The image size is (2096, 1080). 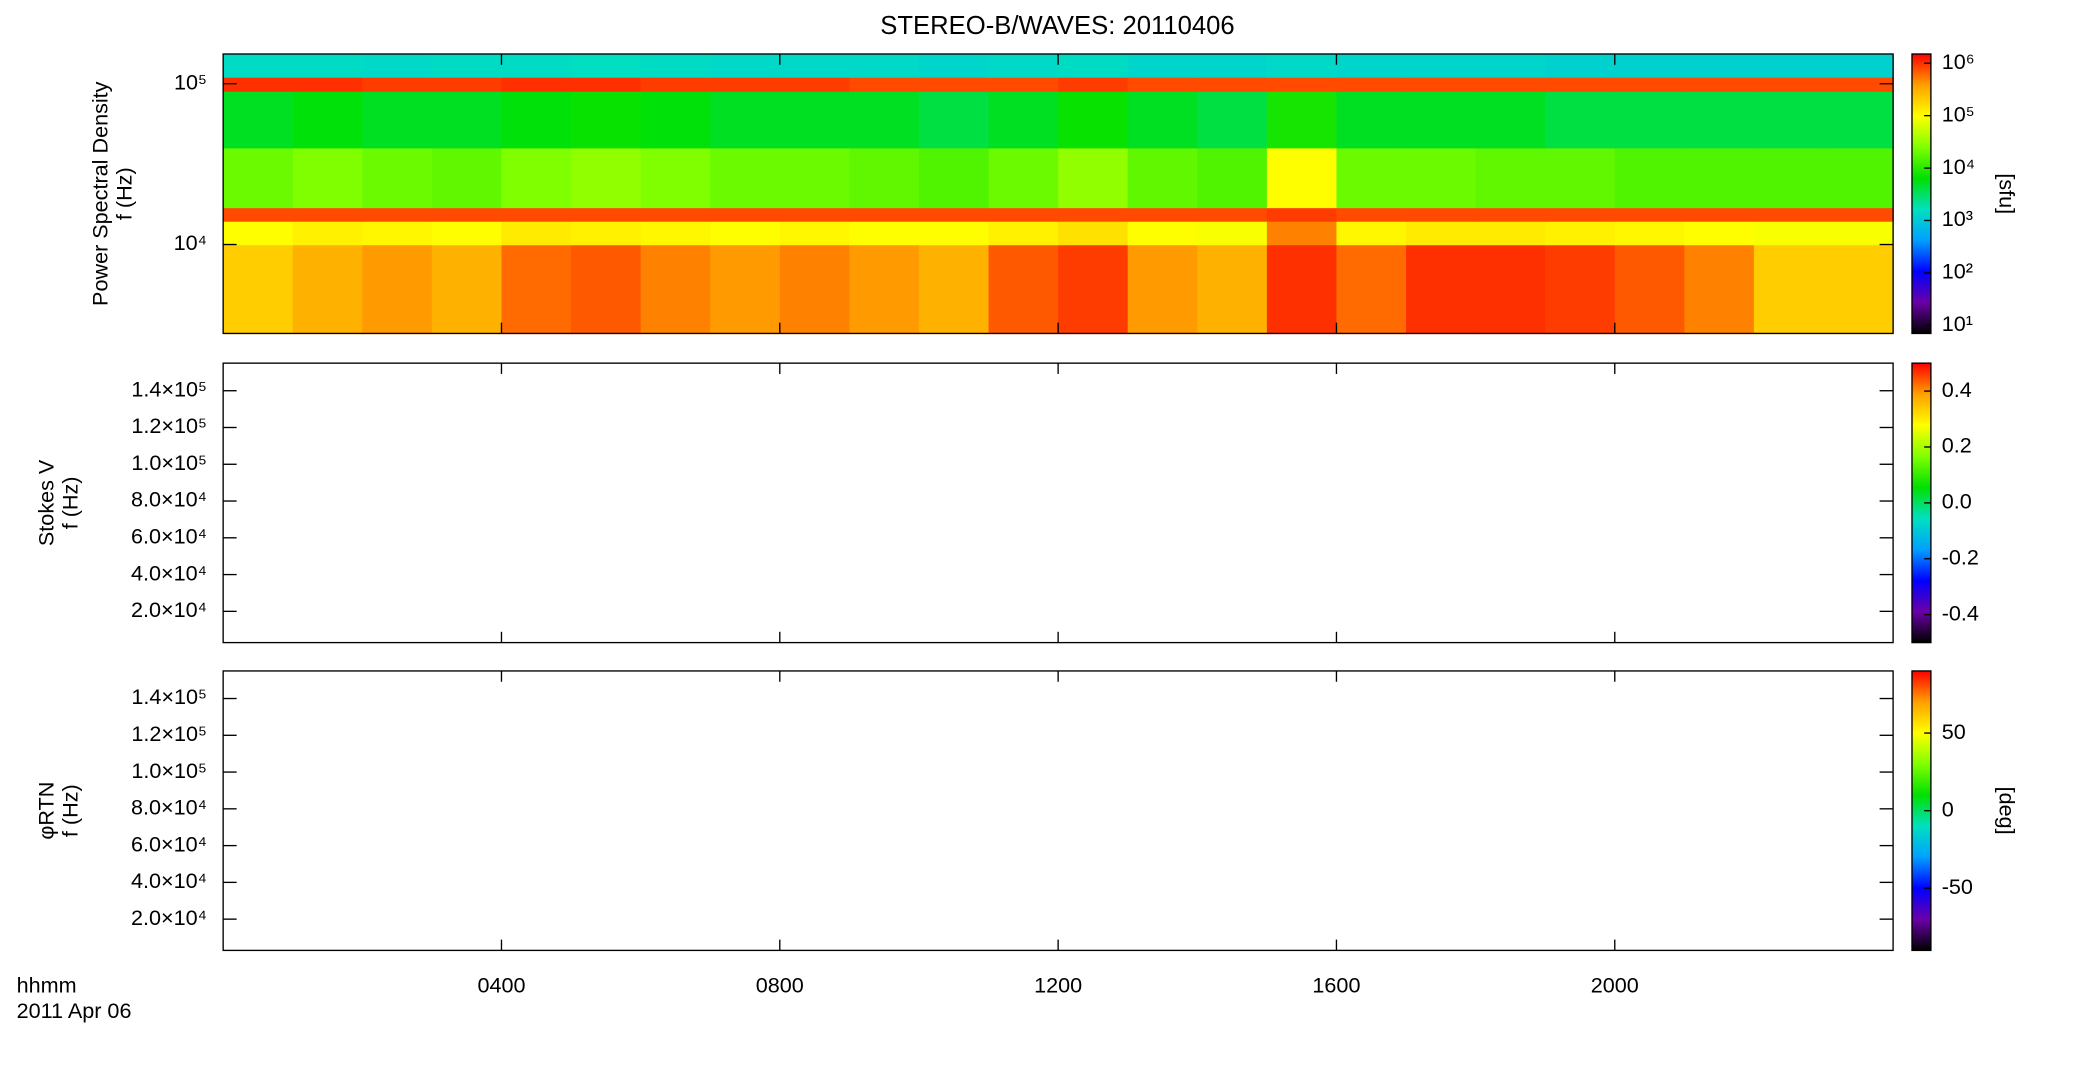 What do you see at coordinates (169, 843) in the screenshot?
I see `y-tick-label: 6.0×10⁴` at bounding box center [169, 843].